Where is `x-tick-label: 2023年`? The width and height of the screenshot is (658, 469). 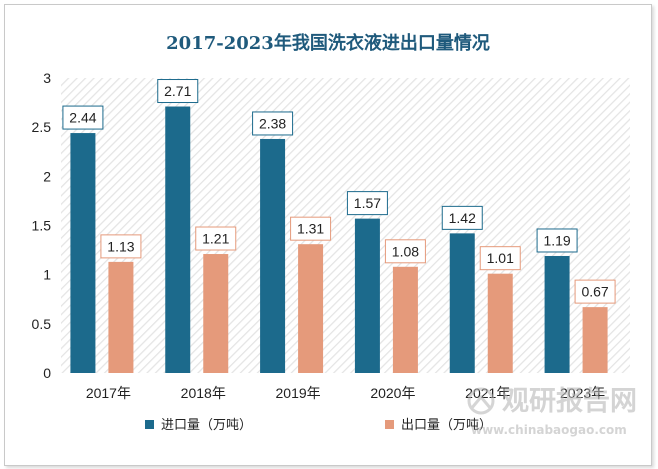
x-tick-label: 2023年 is located at coordinates (582, 393).